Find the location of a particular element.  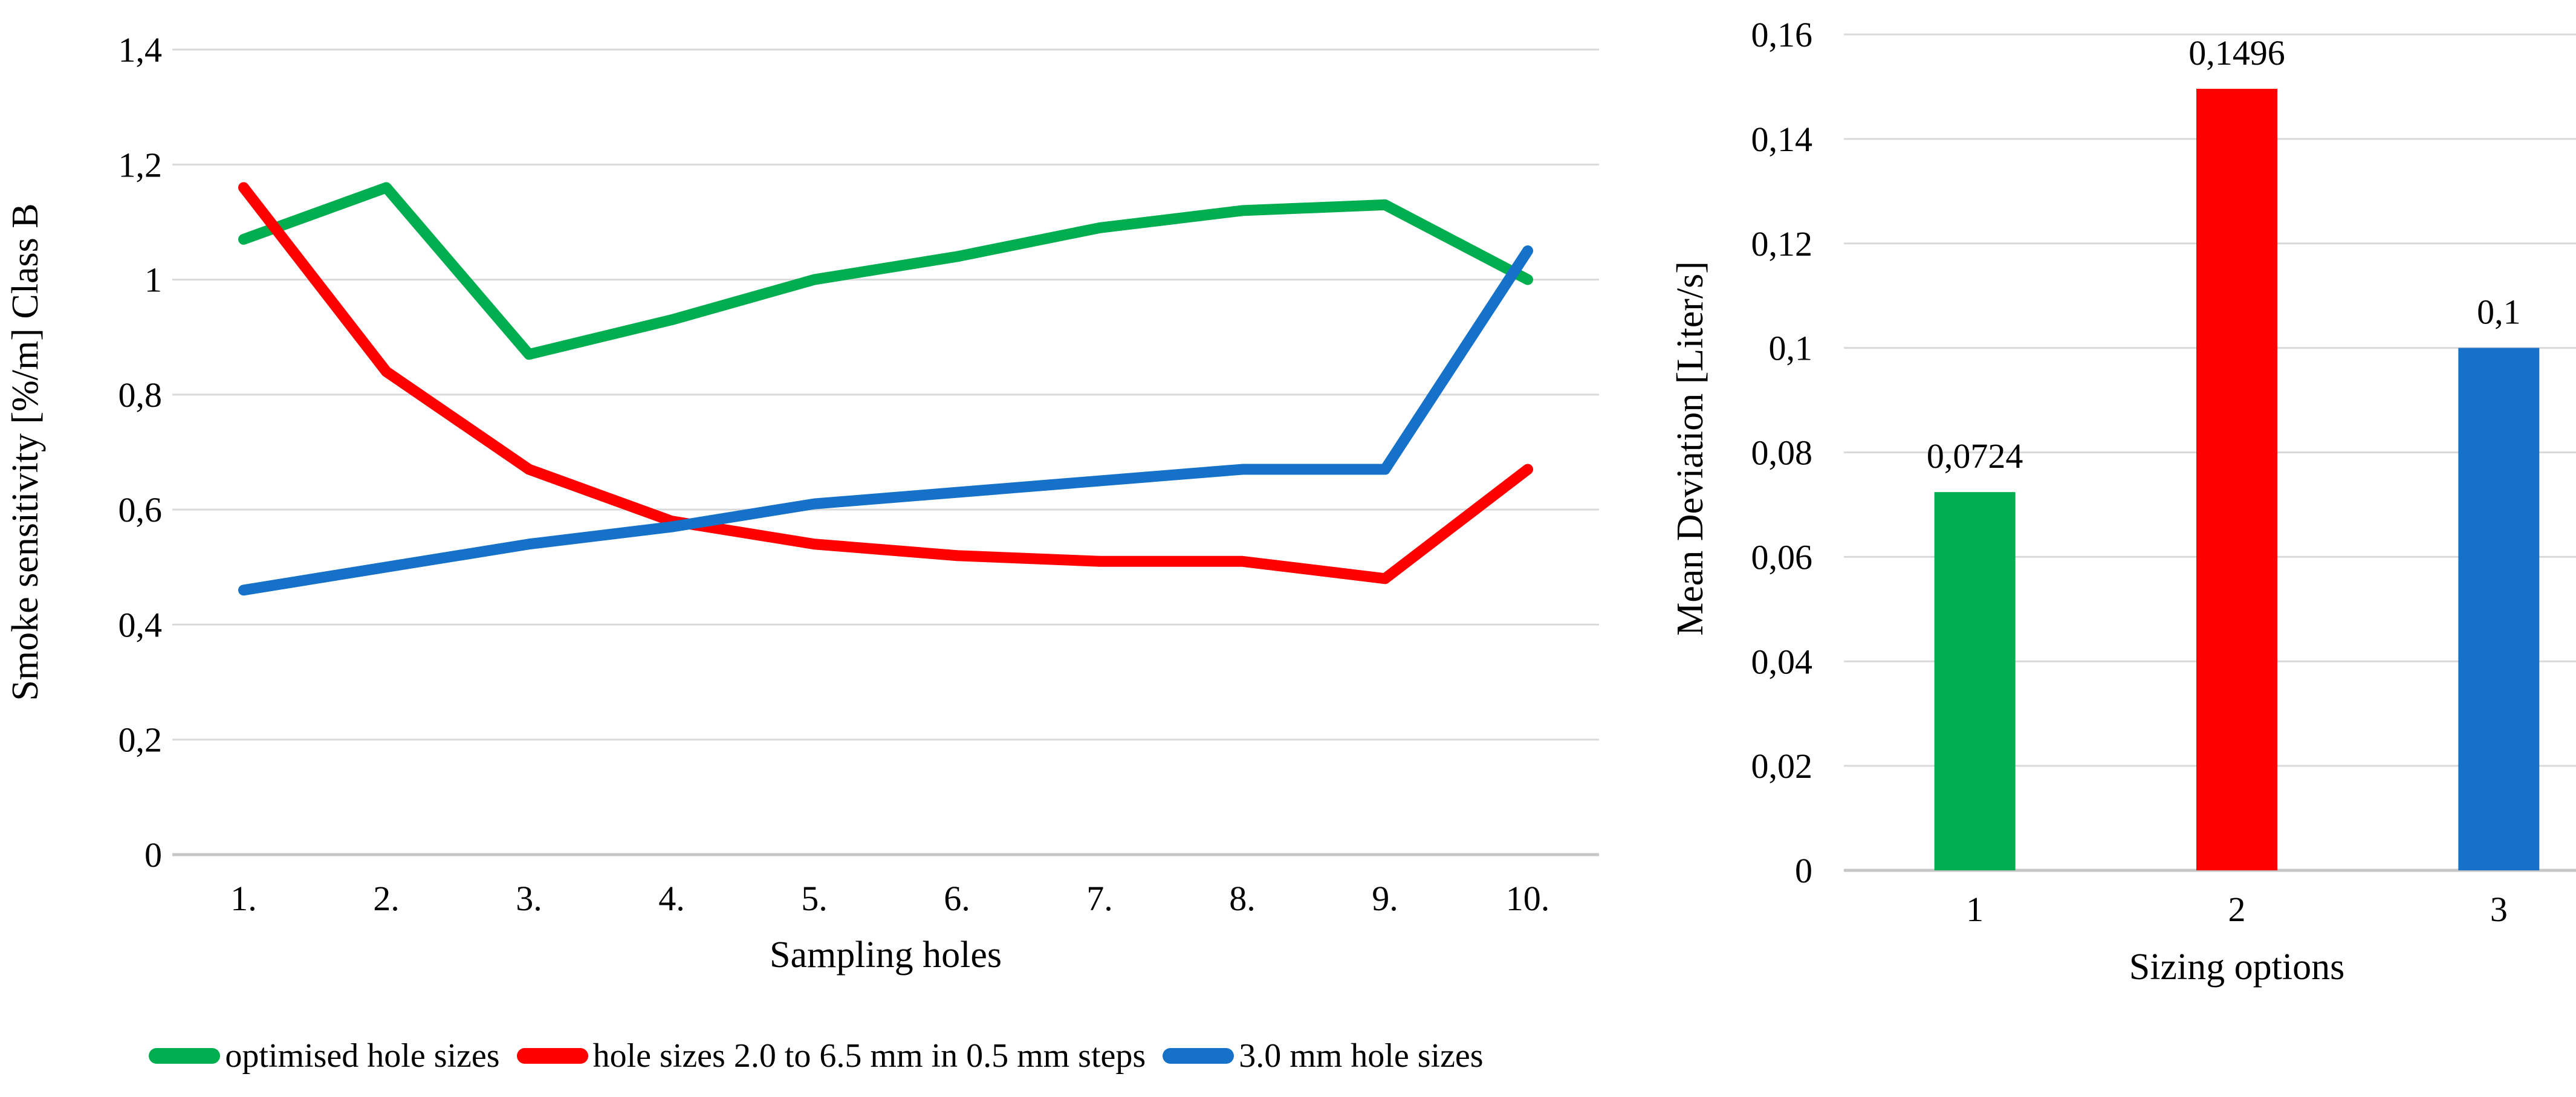

x-tick-label: 7. is located at coordinates (1099, 898).